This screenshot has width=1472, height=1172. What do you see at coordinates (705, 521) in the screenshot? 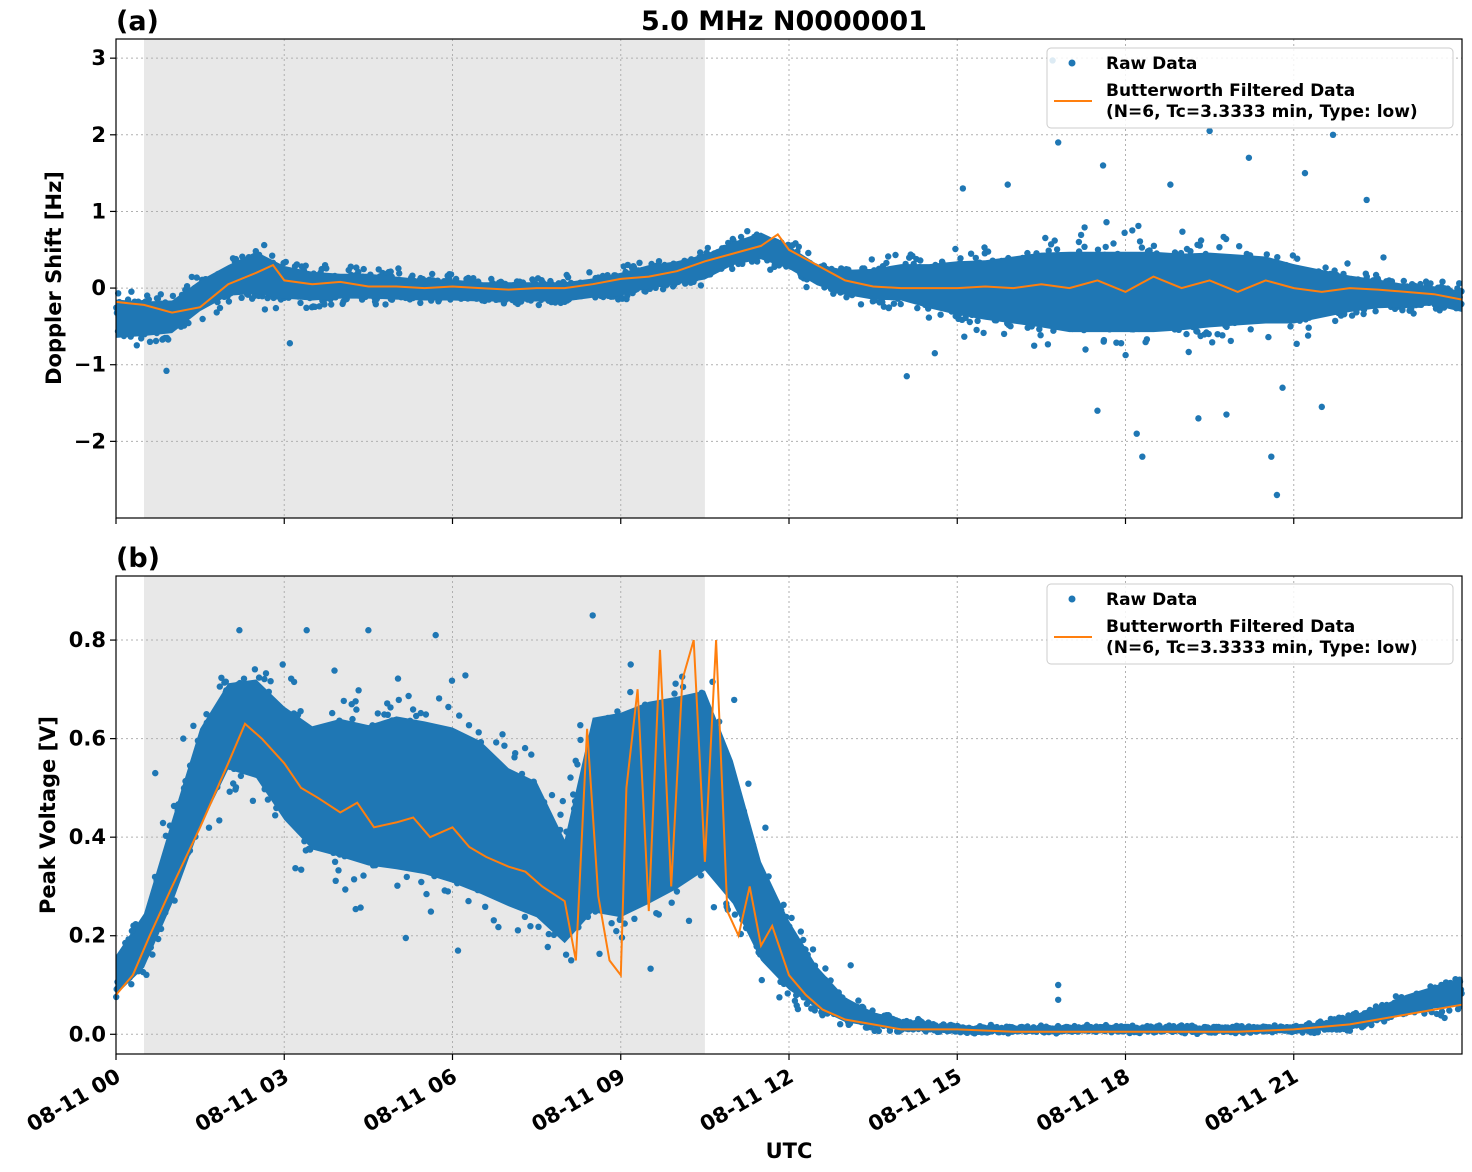
I see `x-ticks-a` at bounding box center [705, 521].